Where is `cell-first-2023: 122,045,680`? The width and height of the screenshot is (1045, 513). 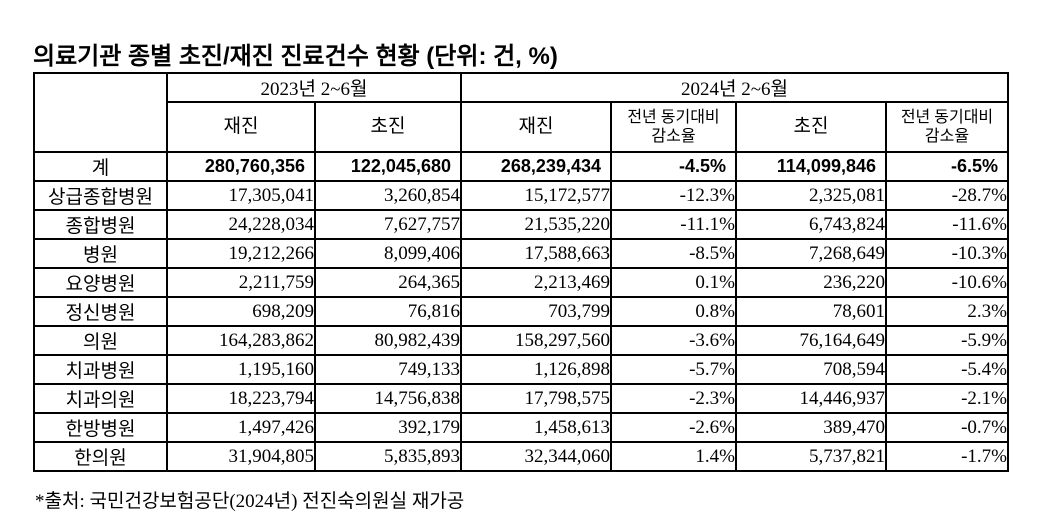 cell-first-2023: 122,045,680 is located at coordinates (388, 166).